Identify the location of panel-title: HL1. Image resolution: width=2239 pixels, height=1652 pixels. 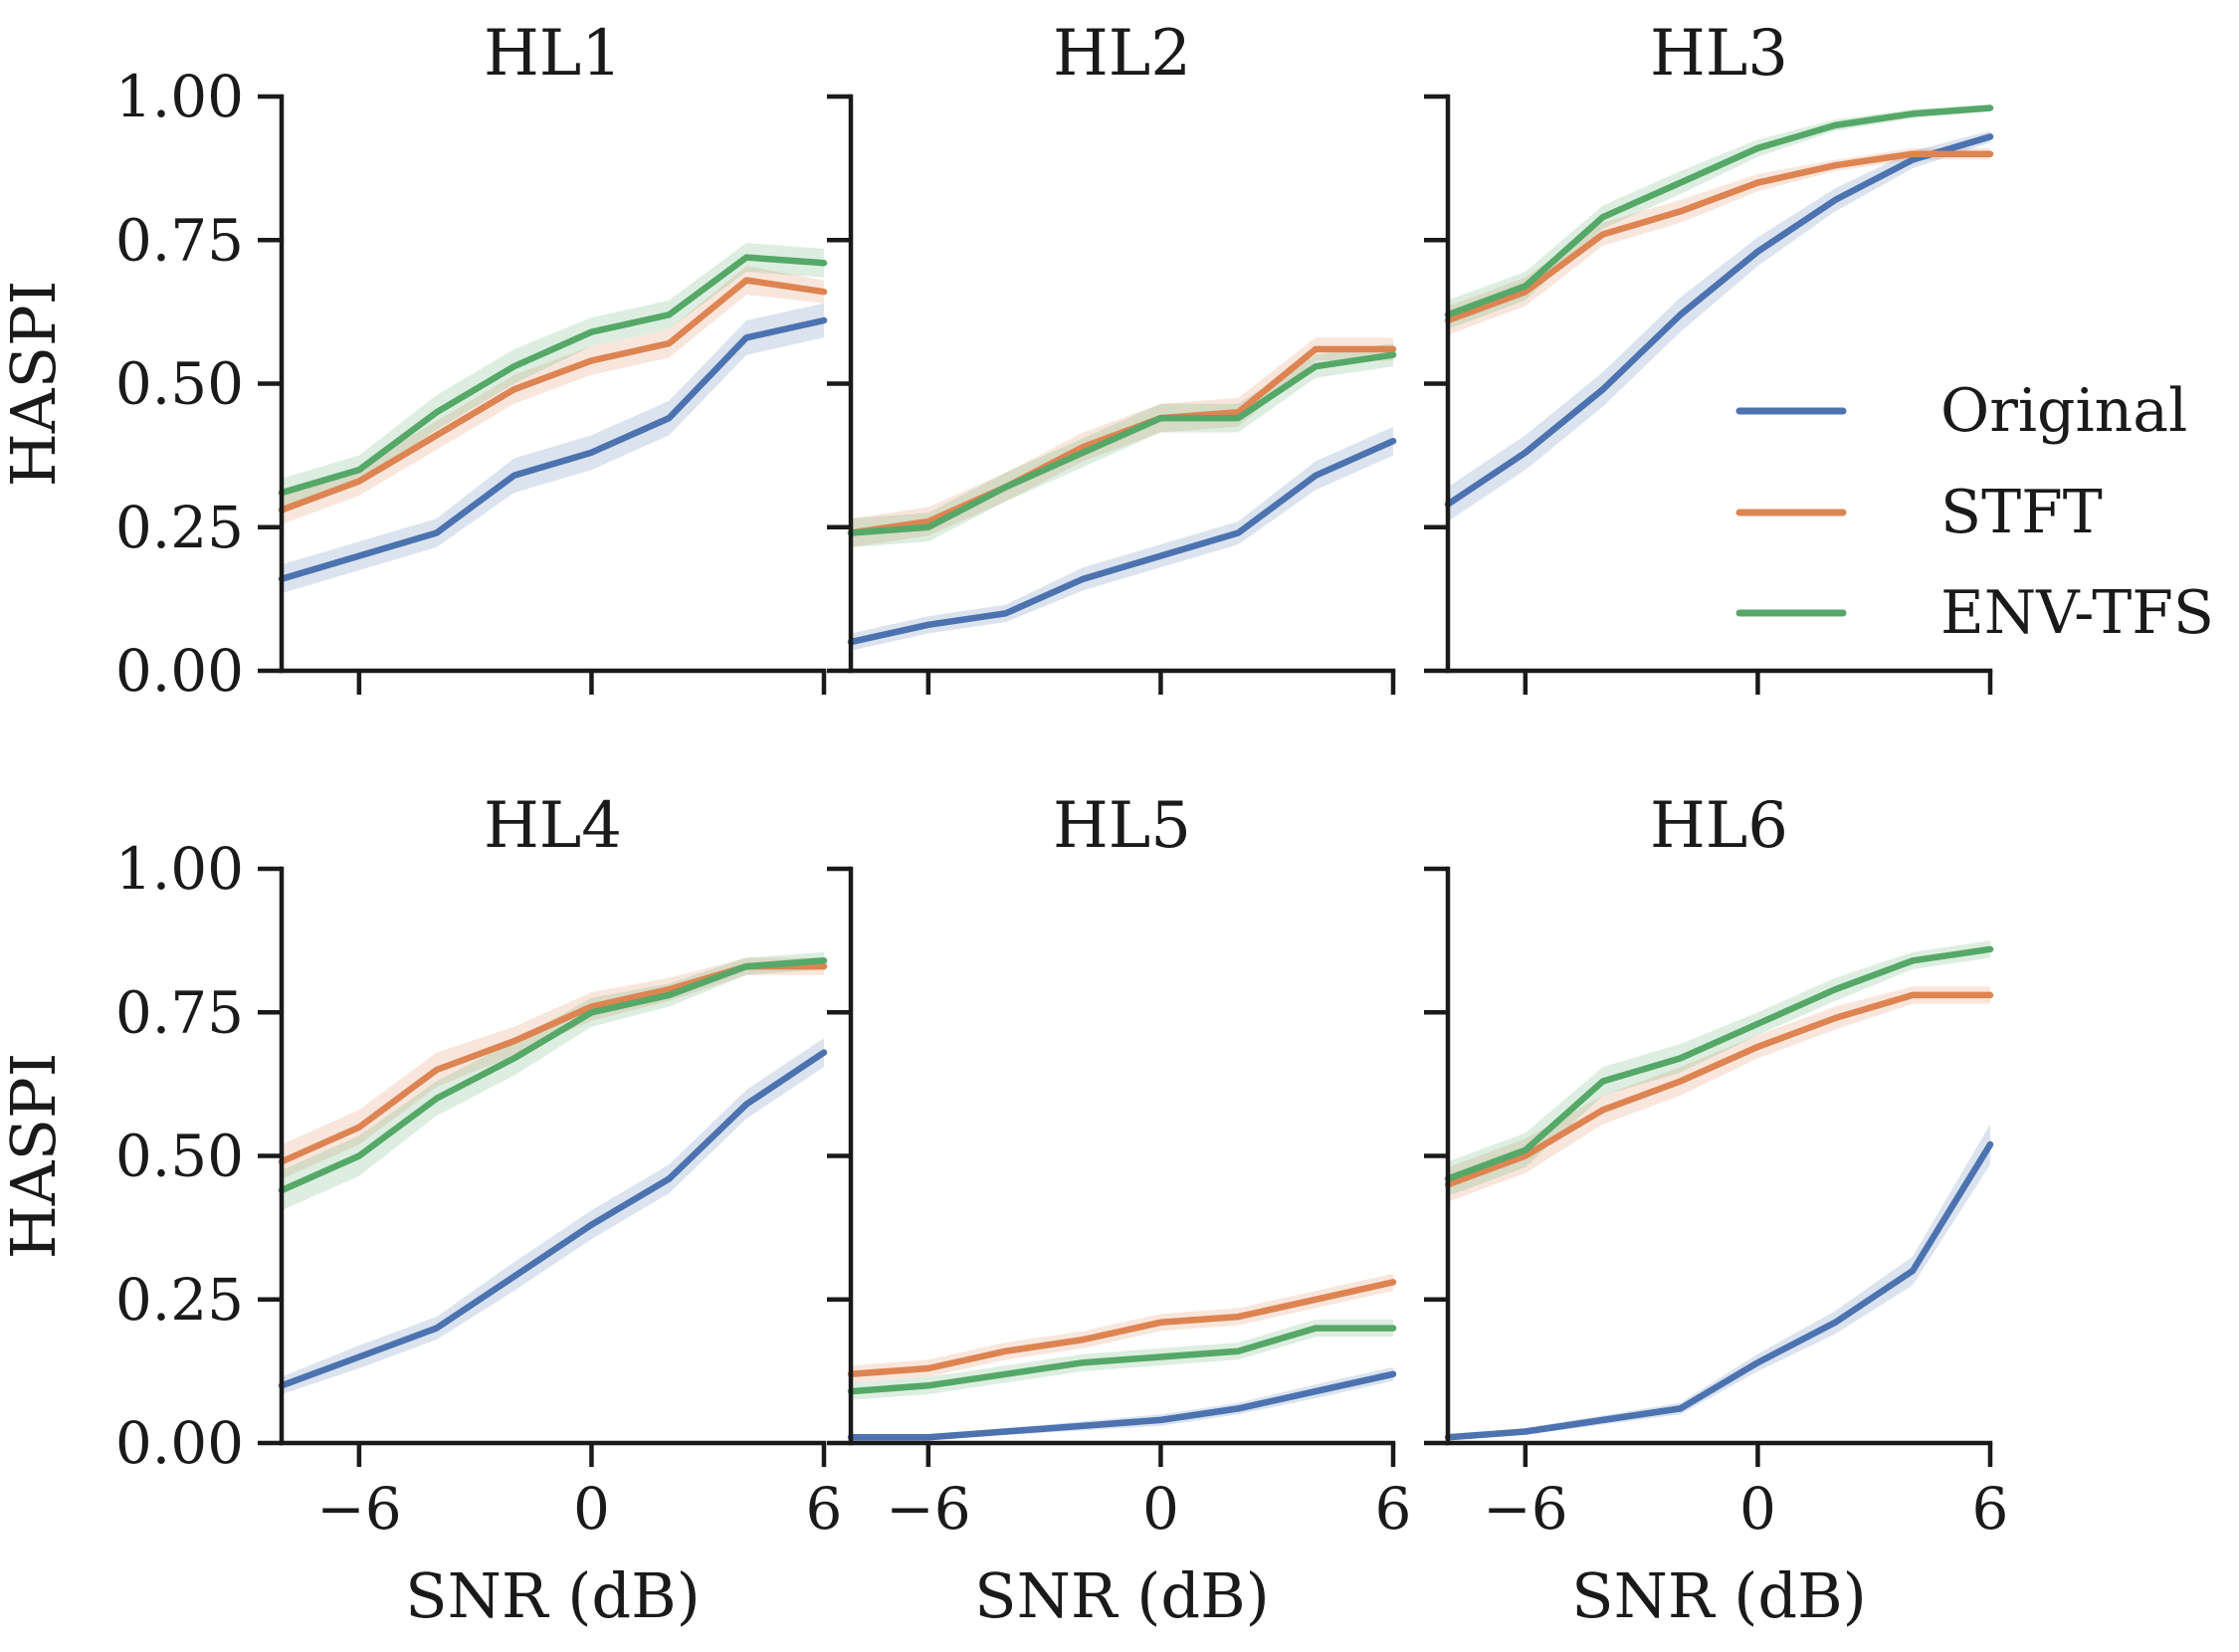
(553, 54).